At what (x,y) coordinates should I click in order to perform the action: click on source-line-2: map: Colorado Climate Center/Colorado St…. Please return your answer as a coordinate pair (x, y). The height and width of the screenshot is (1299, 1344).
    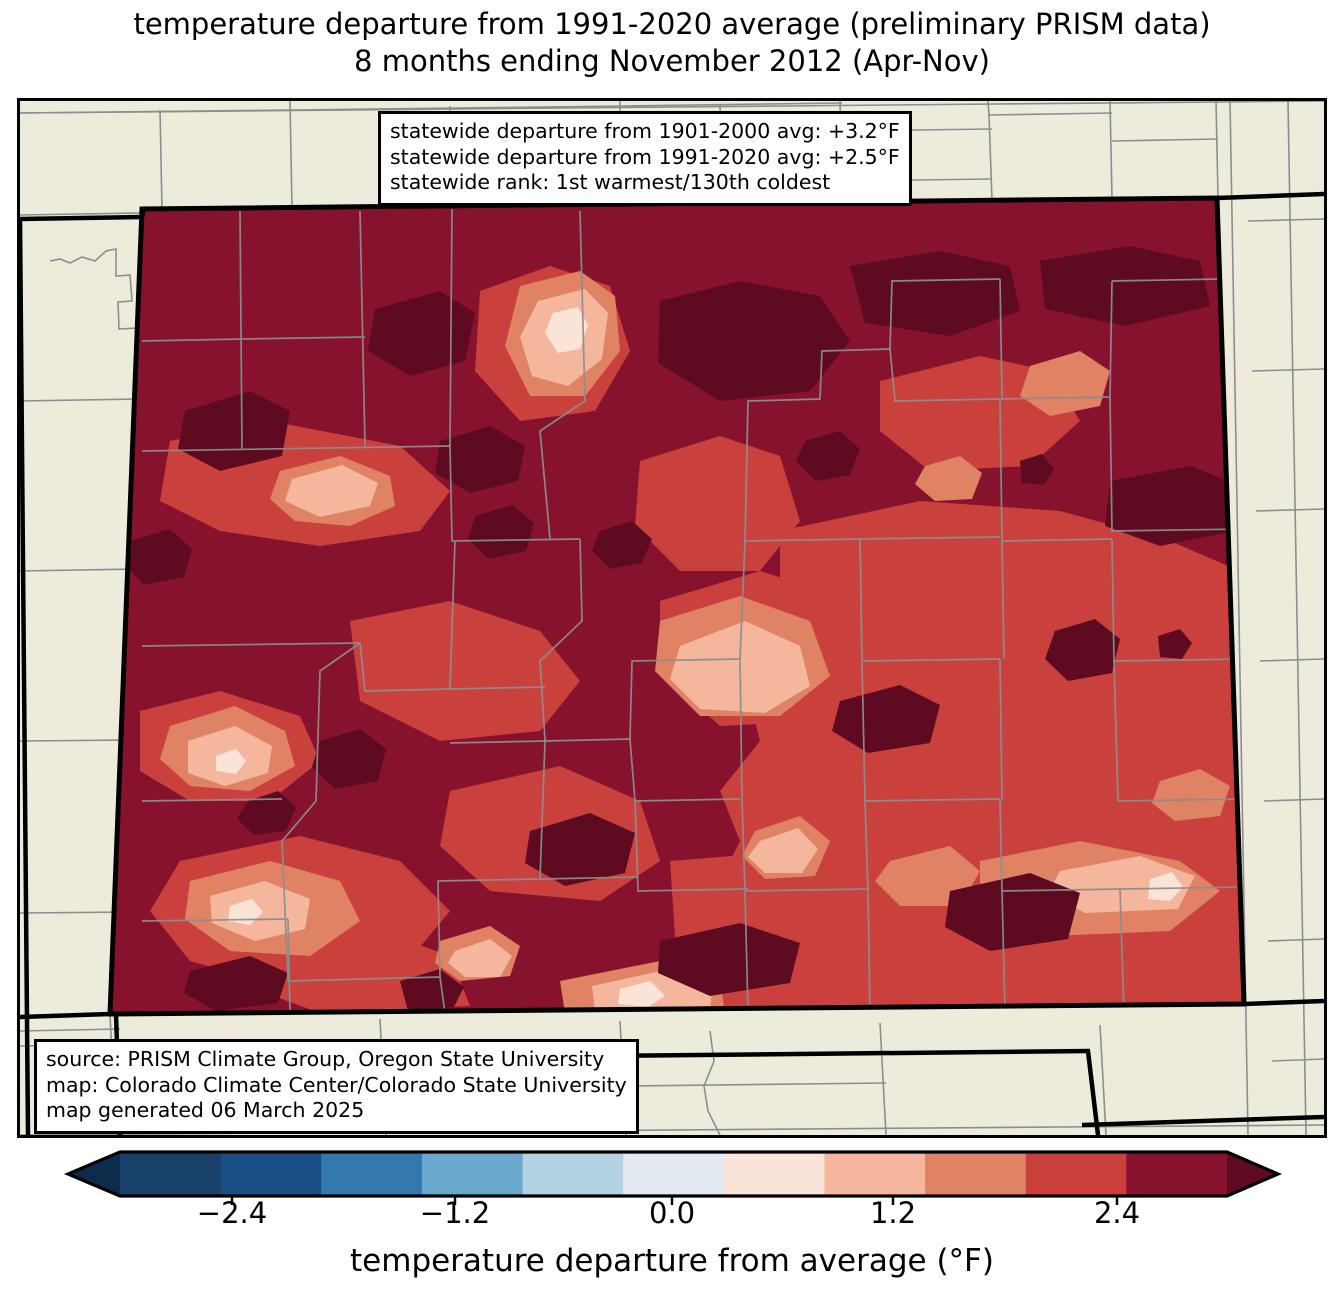
    Looking at the image, I should click on (336, 1084).